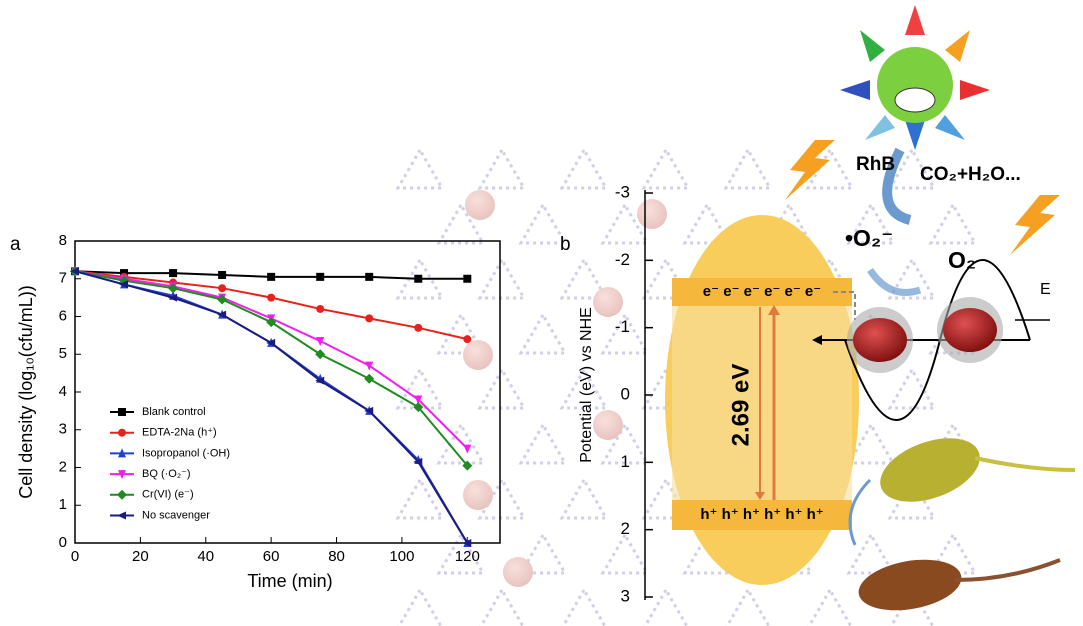  Describe the element at coordinates (168, 495) in the screenshot. I see `legend-label: Cr(VI) (e⁻)` at that location.